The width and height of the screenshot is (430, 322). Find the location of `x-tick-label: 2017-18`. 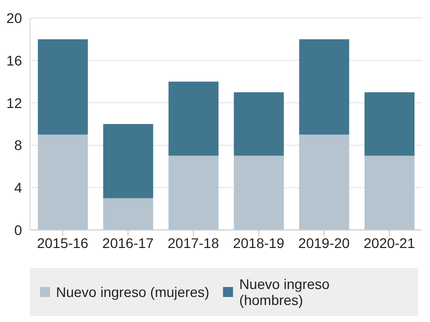

x-tick-label: 2017-18 is located at coordinates (194, 242).